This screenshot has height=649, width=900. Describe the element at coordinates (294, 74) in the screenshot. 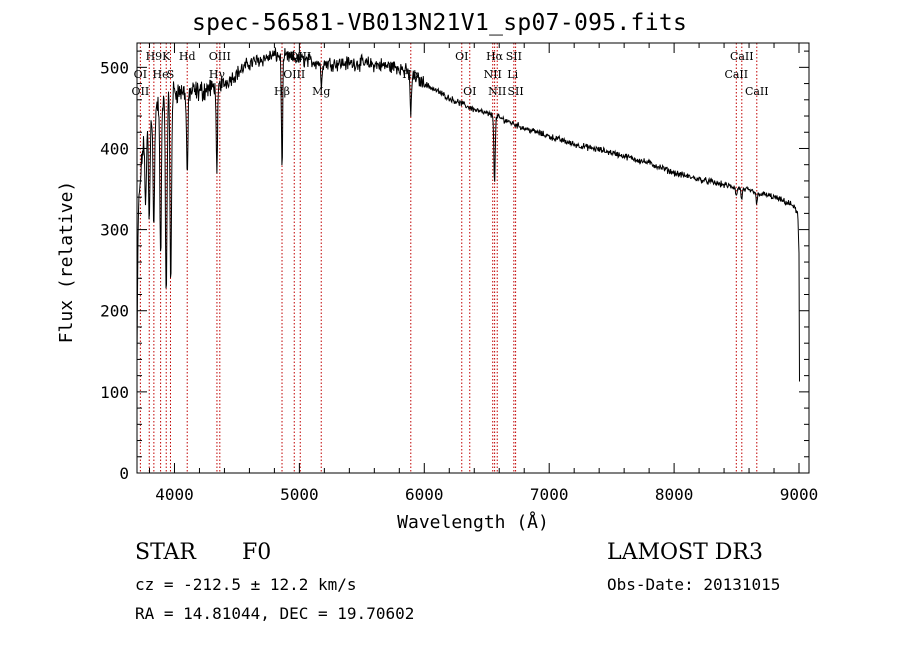

I see `line-label-13: OIII` at that location.